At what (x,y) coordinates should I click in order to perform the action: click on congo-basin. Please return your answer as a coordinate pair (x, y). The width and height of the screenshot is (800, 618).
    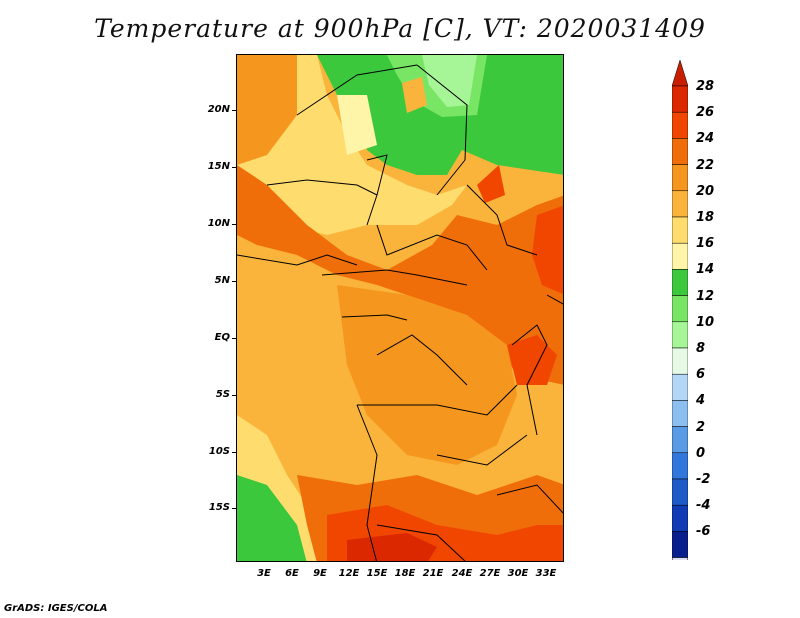
    Looking at the image, I should click on (427, 375).